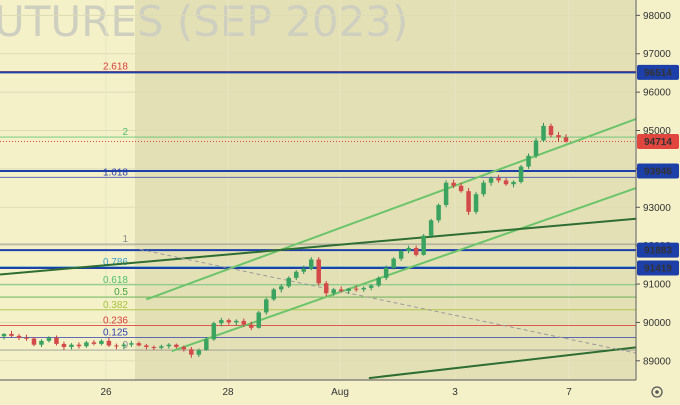 This screenshot has width=680, height=405. I want to click on x-tick-label: 26, so click(106, 392).